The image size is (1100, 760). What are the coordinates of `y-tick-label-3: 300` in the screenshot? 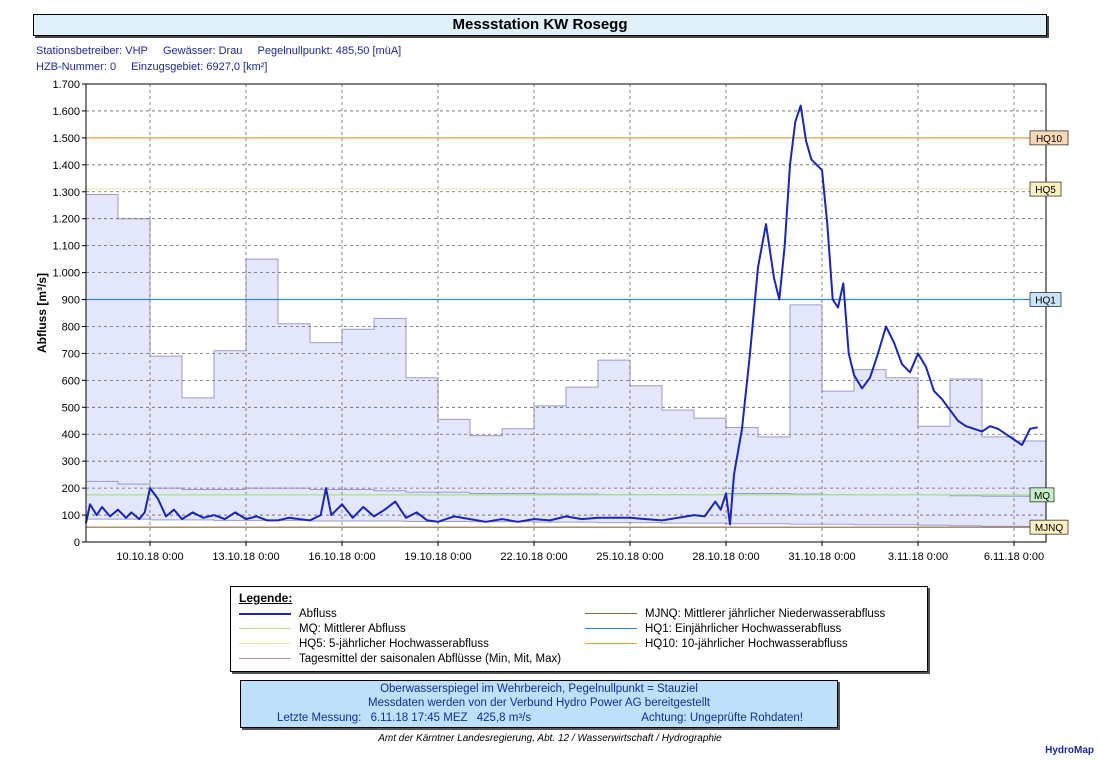 It's located at (71, 462).